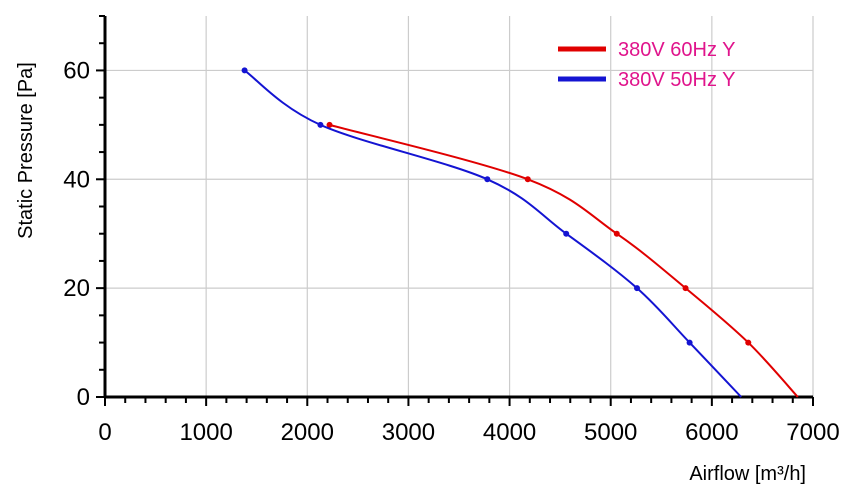 This screenshot has height=502, width=864. I want to click on y-tick-label-40: 40, so click(76, 179).